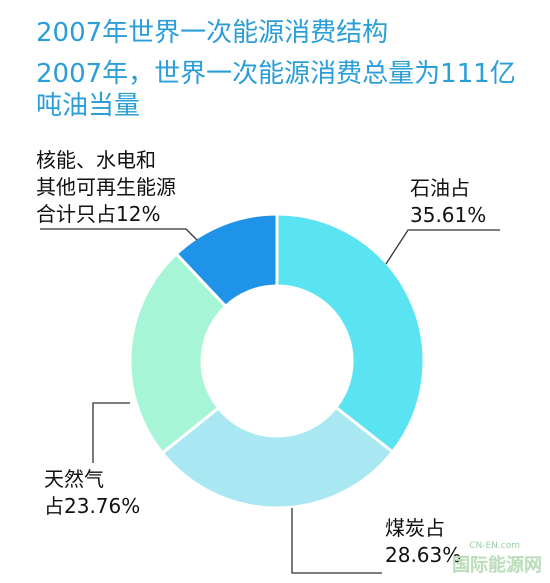  What do you see at coordinates (226, 260) in the screenshot?
I see `slice-nuclear-hydro` at bounding box center [226, 260].